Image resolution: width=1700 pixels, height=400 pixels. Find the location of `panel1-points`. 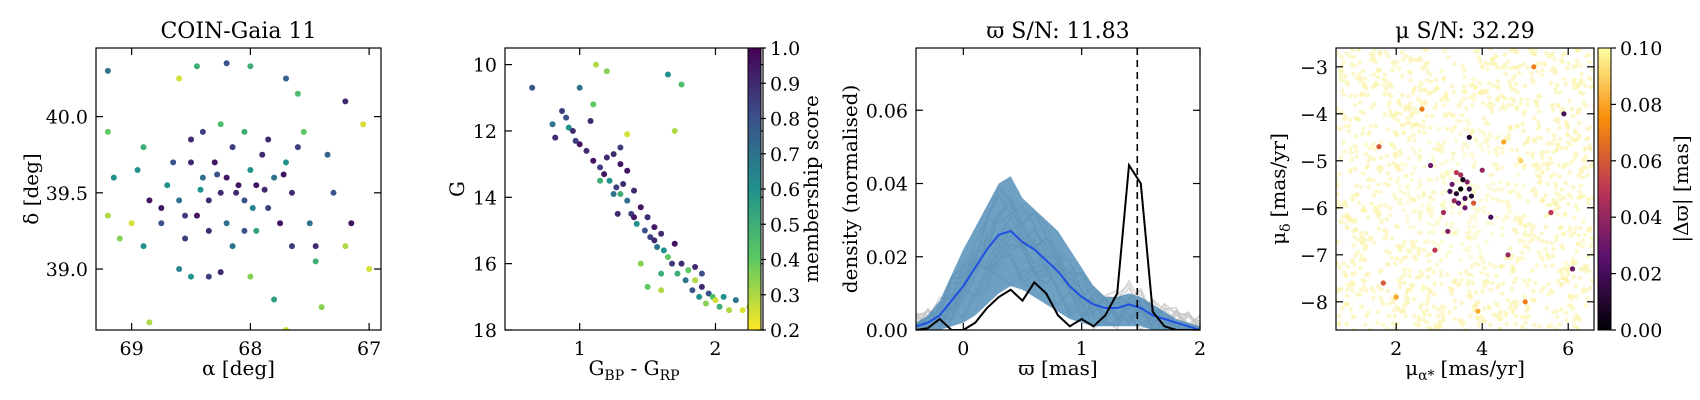

panel1-points is located at coordinates (238, 195).